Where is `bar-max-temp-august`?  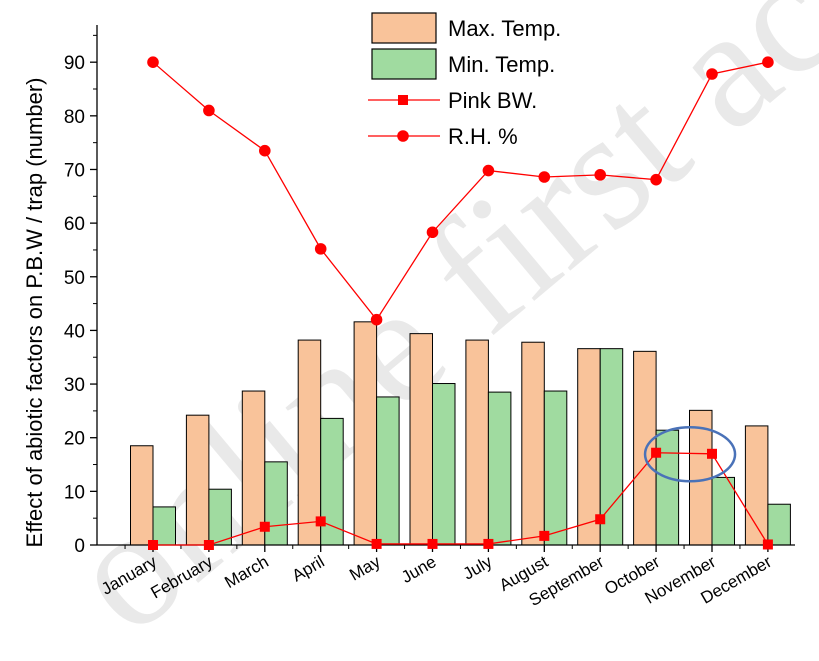 bar-max-temp-august is located at coordinates (533, 443).